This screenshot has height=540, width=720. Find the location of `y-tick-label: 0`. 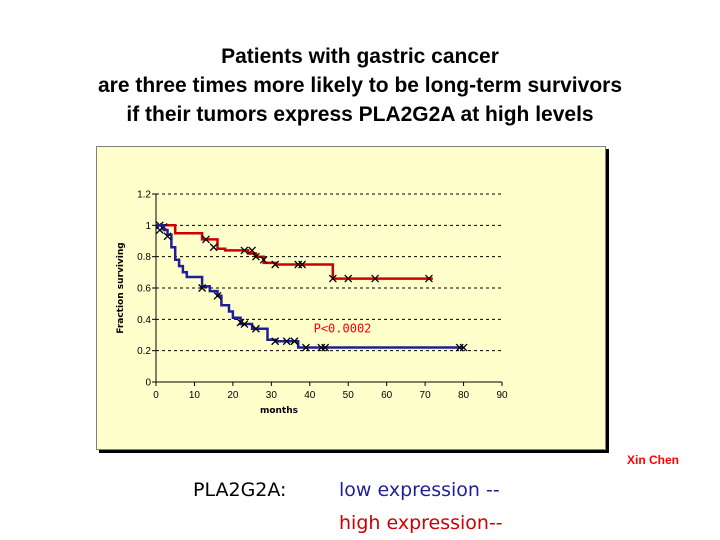

y-tick-label: 0 is located at coordinates (148, 383).